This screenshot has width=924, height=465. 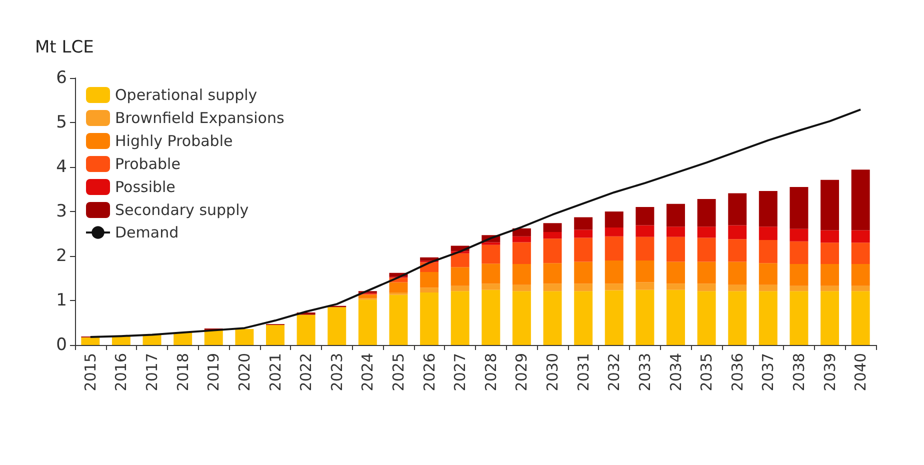 I want to click on x-tick-label: 2020, so click(x=244, y=372).